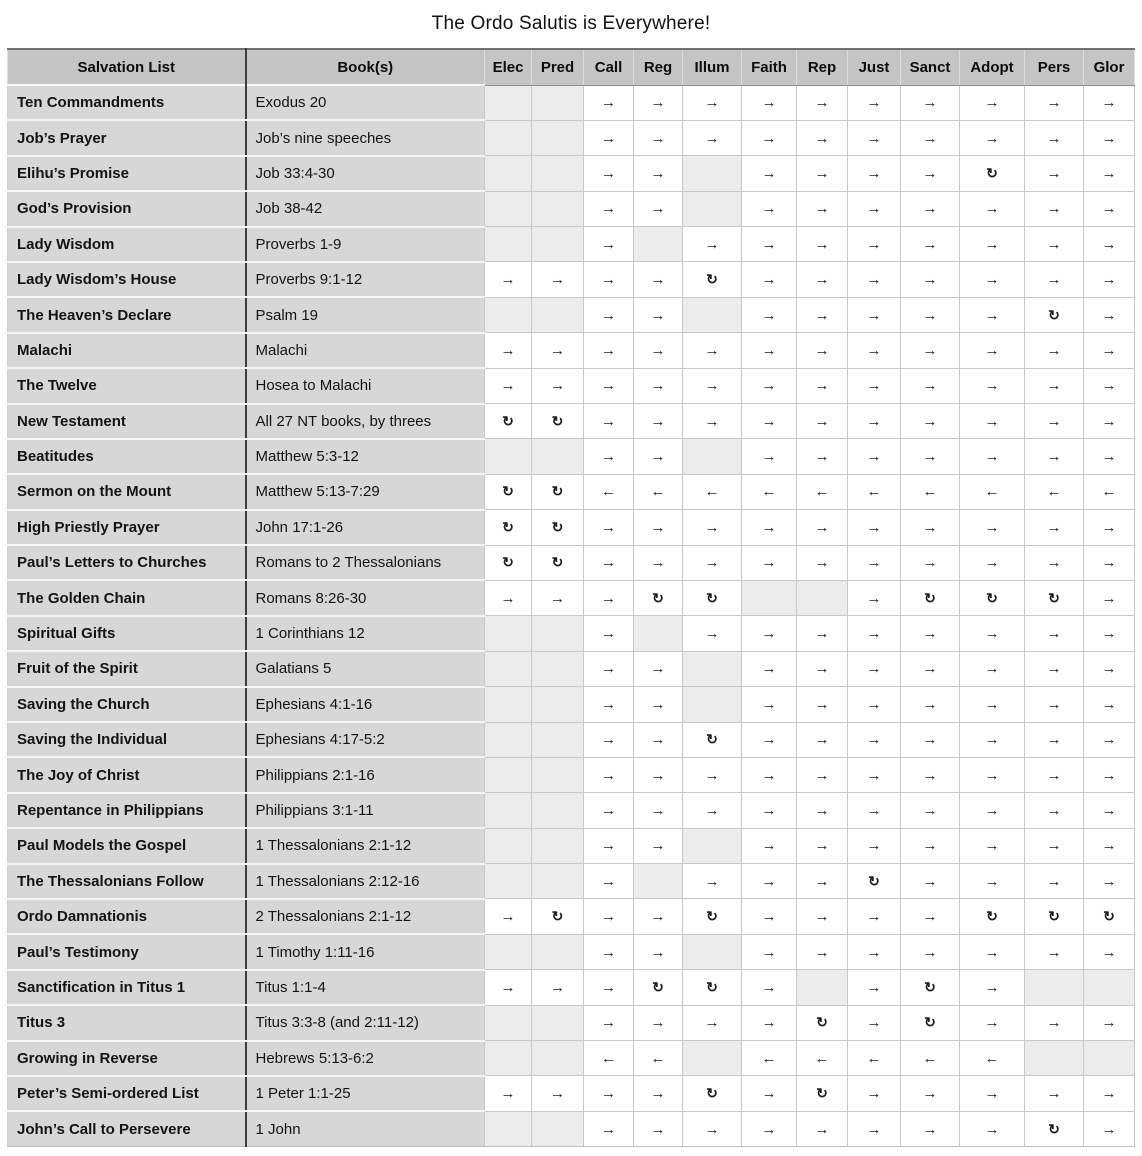 The height and width of the screenshot is (1156, 1142). Describe the element at coordinates (1054, 1058) in the screenshot. I see `cell-pers-empty` at that location.